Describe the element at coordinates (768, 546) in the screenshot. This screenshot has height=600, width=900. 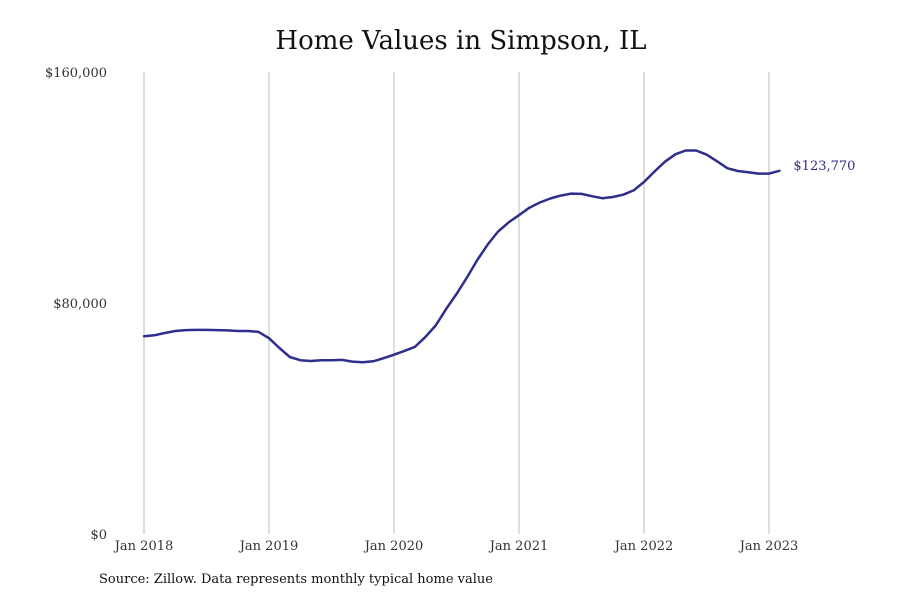
I see `x-tick-label: Jan 2023` at that location.